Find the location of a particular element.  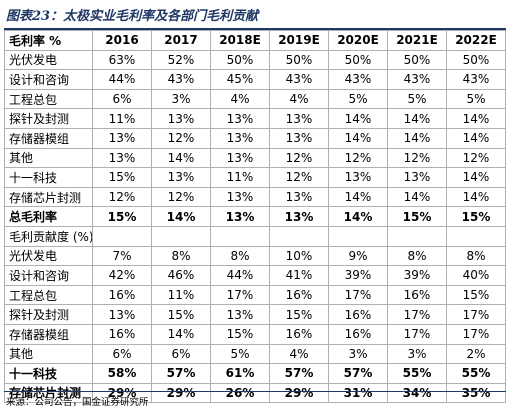

header-cell-year: 2022E is located at coordinates (476, 40).